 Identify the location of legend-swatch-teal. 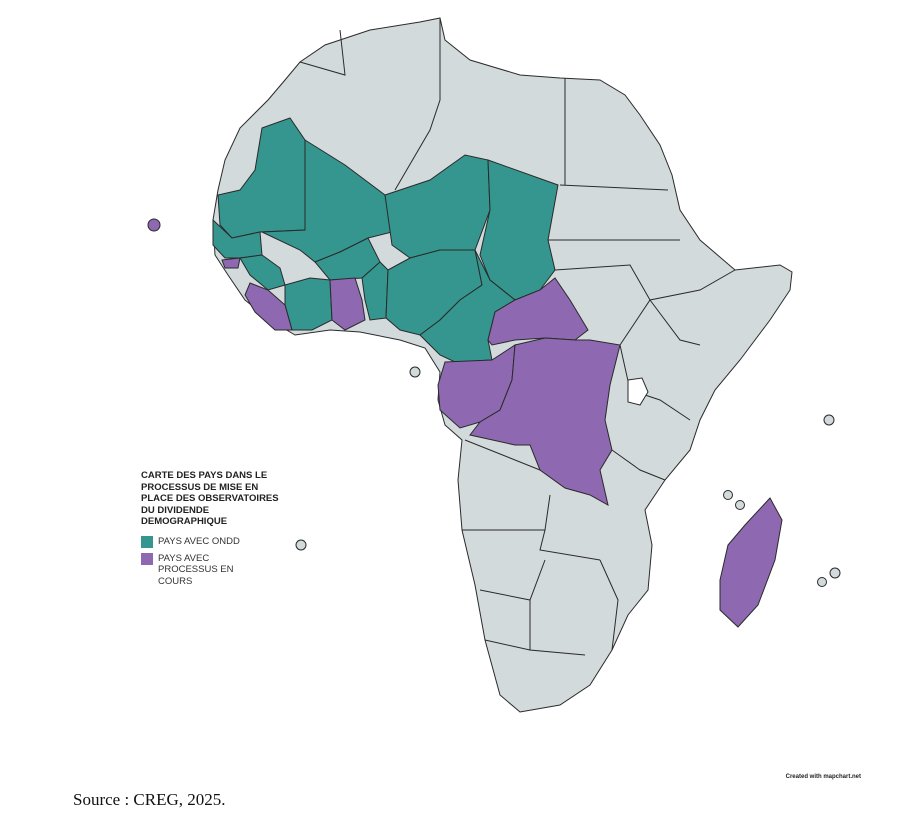
(147, 541).